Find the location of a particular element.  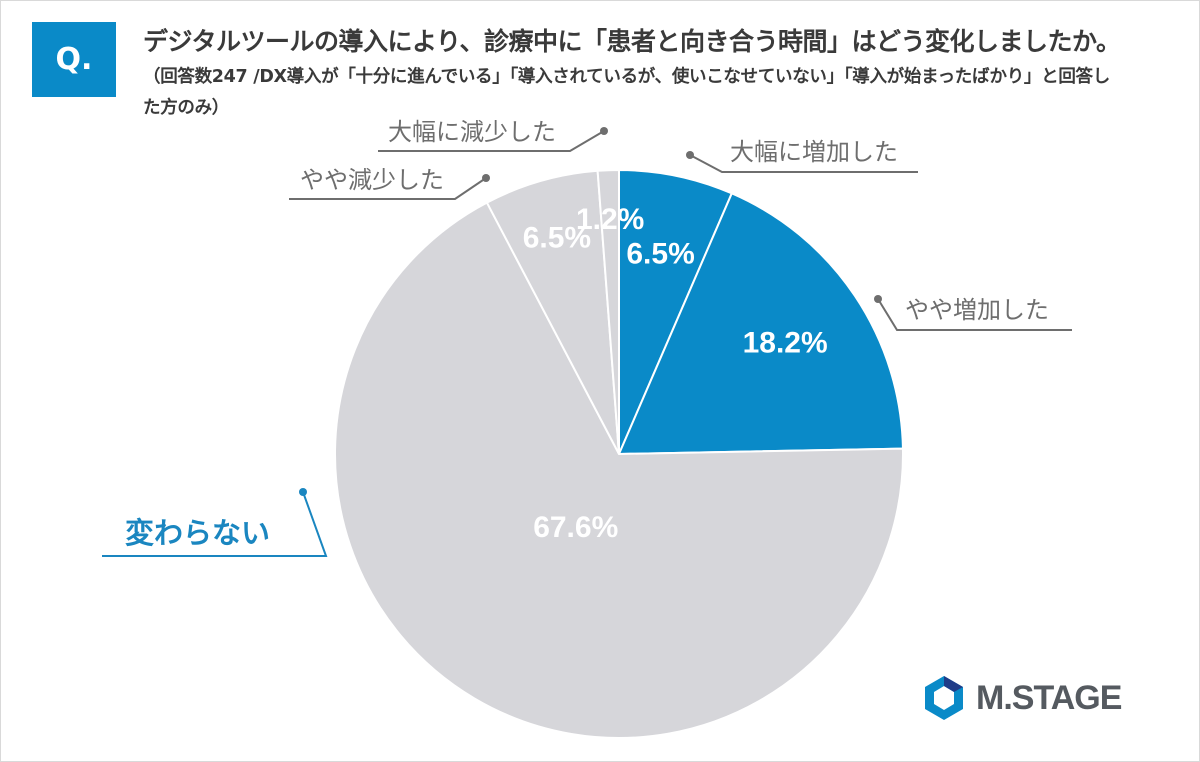

slice-category-label: やや増加した is located at coordinates (977, 310).